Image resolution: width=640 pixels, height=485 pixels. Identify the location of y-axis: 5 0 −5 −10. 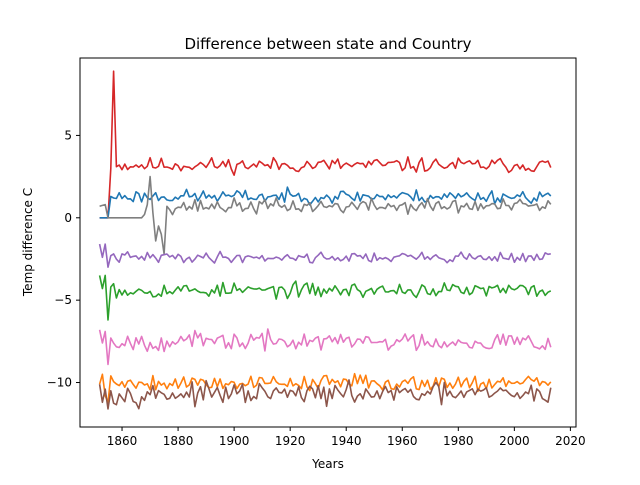
(63, 259).